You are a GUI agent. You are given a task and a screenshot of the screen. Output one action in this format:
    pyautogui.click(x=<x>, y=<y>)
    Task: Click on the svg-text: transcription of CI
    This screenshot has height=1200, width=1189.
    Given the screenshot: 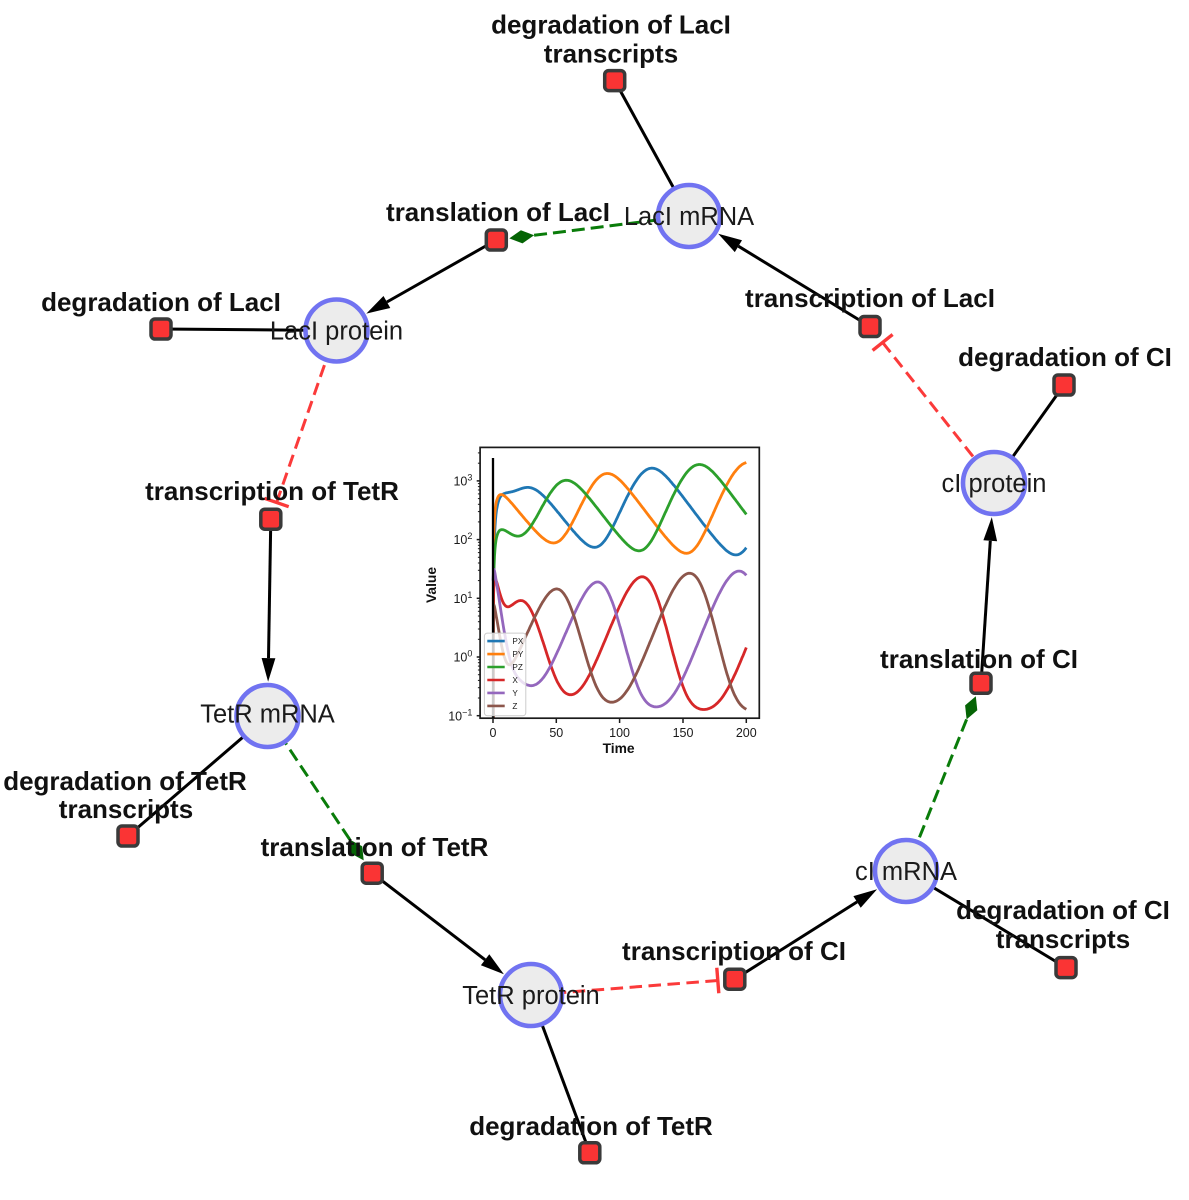 What is the action you would take?
    pyautogui.click(x=734, y=951)
    